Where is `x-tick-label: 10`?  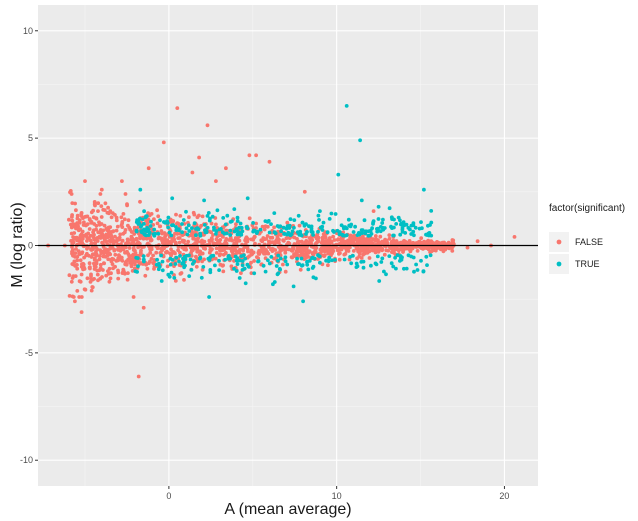
x-tick-label: 10 is located at coordinates (337, 496).